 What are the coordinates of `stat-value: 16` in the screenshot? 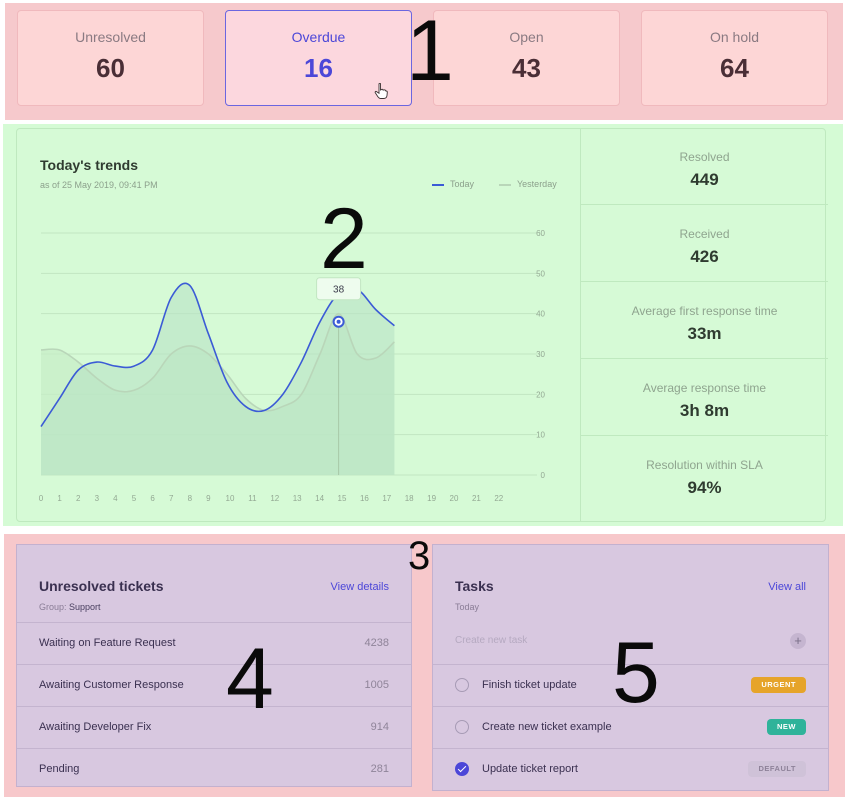 It's located at (318, 68).